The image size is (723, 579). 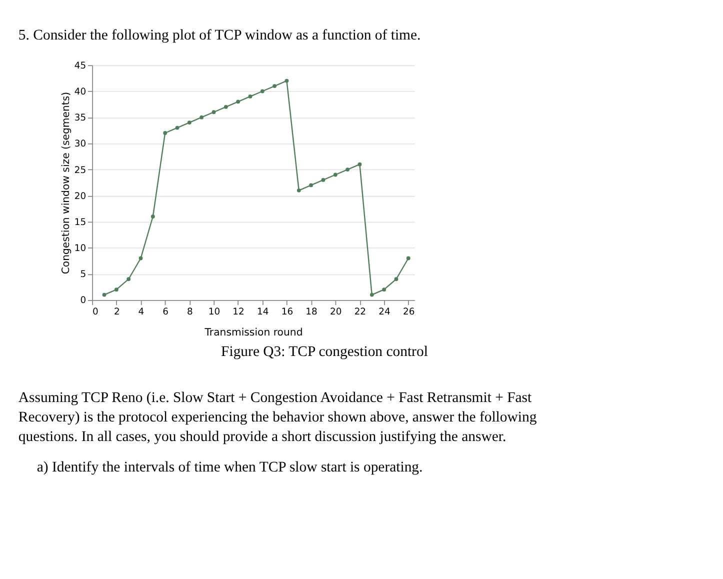 What do you see at coordinates (263, 312) in the screenshot?
I see `x-tick-label: 14` at bounding box center [263, 312].